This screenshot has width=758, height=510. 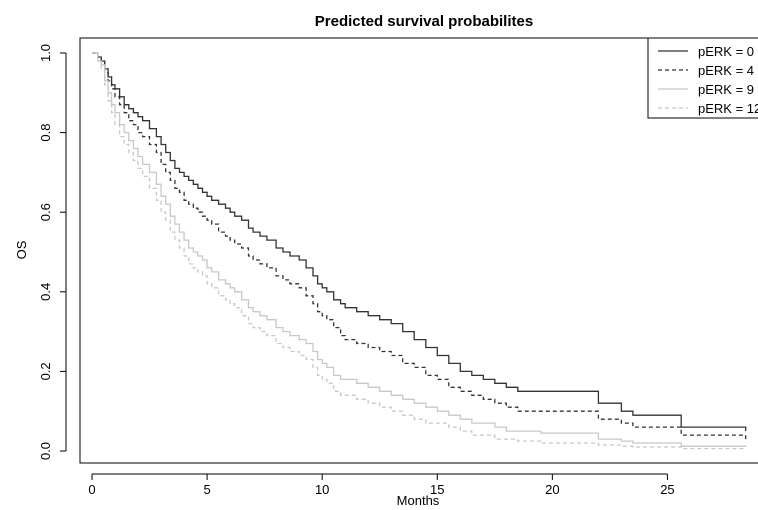 What do you see at coordinates (206, 489) in the screenshot?
I see `x-tick-label: 5` at bounding box center [206, 489].